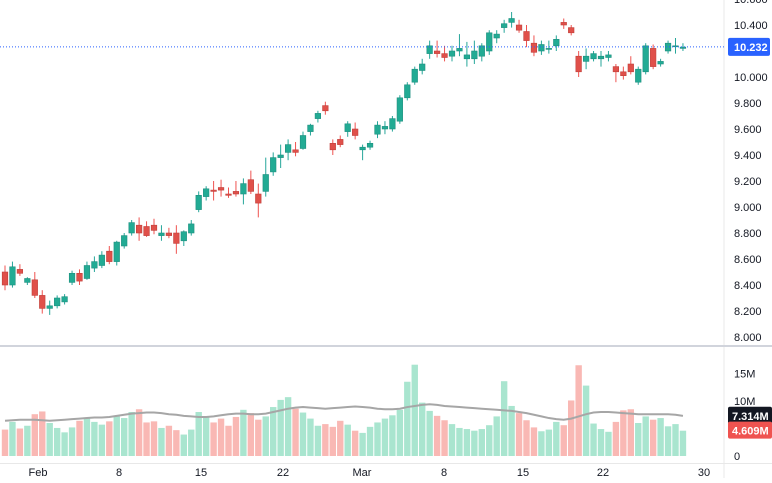 The image size is (772, 483). What do you see at coordinates (362, 472) in the screenshot?
I see `time-tick-label: Mar` at bounding box center [362, 472].